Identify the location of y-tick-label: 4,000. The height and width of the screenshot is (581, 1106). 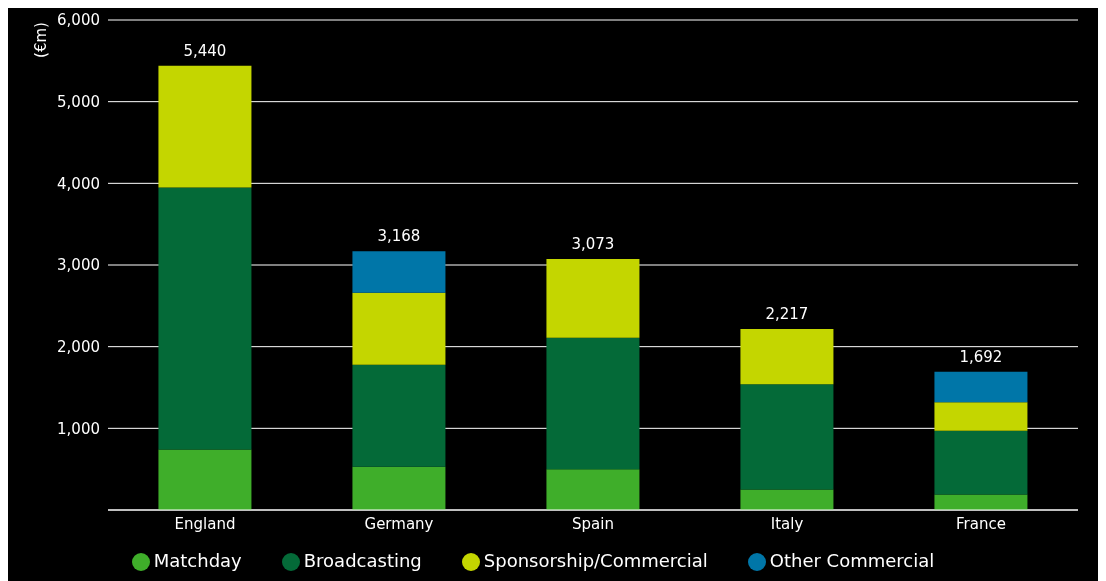
(78, 183).